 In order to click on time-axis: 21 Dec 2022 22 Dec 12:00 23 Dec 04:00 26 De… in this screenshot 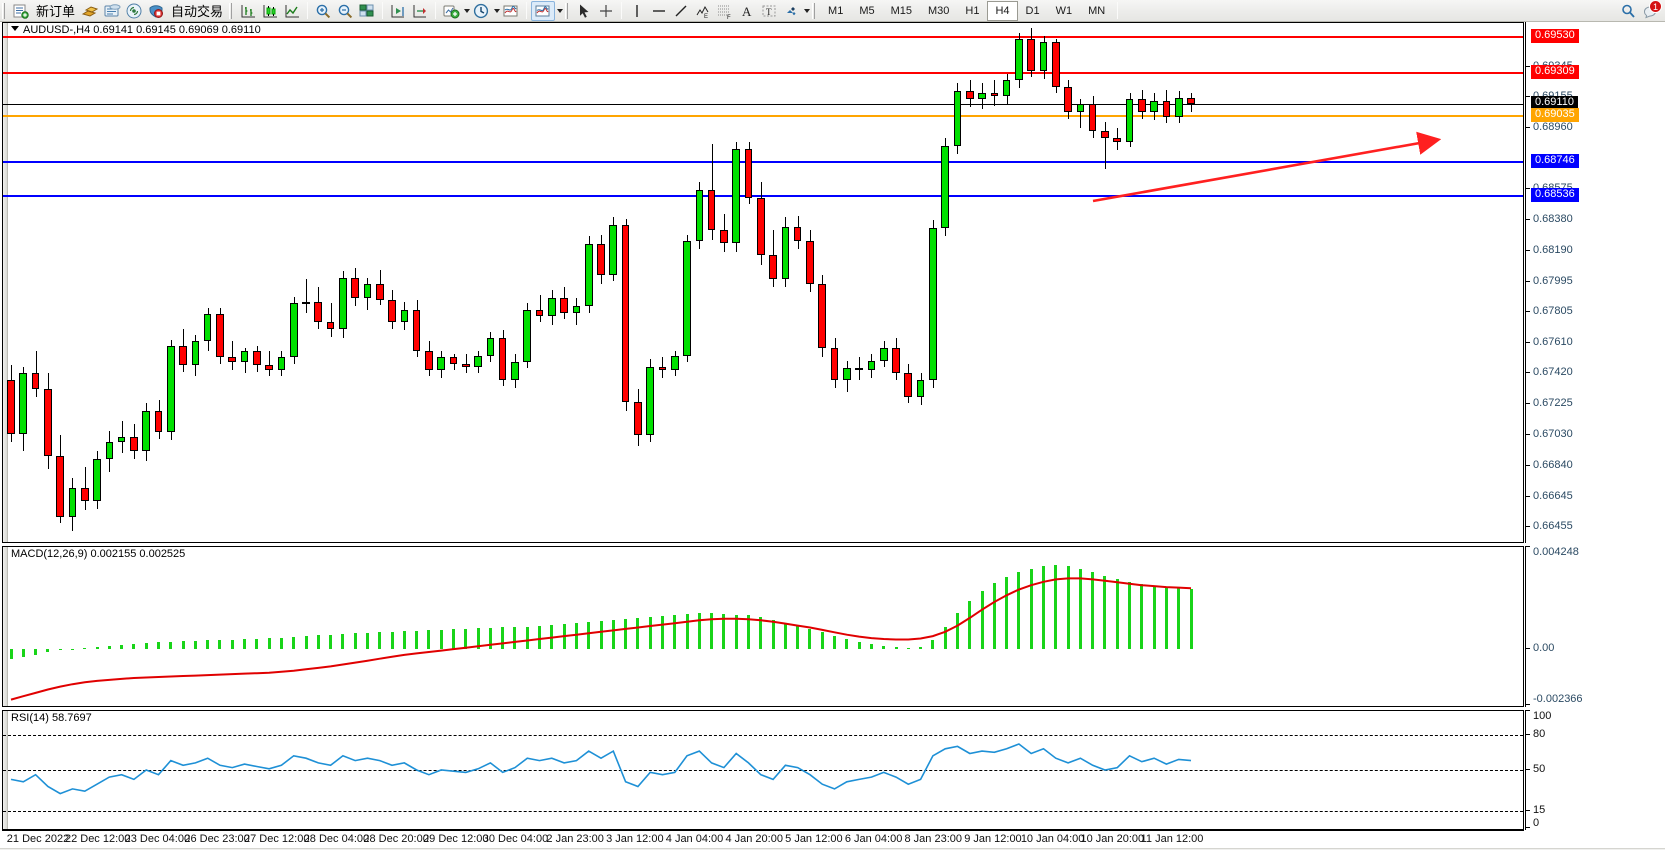, I will do `click(763, 839)`.